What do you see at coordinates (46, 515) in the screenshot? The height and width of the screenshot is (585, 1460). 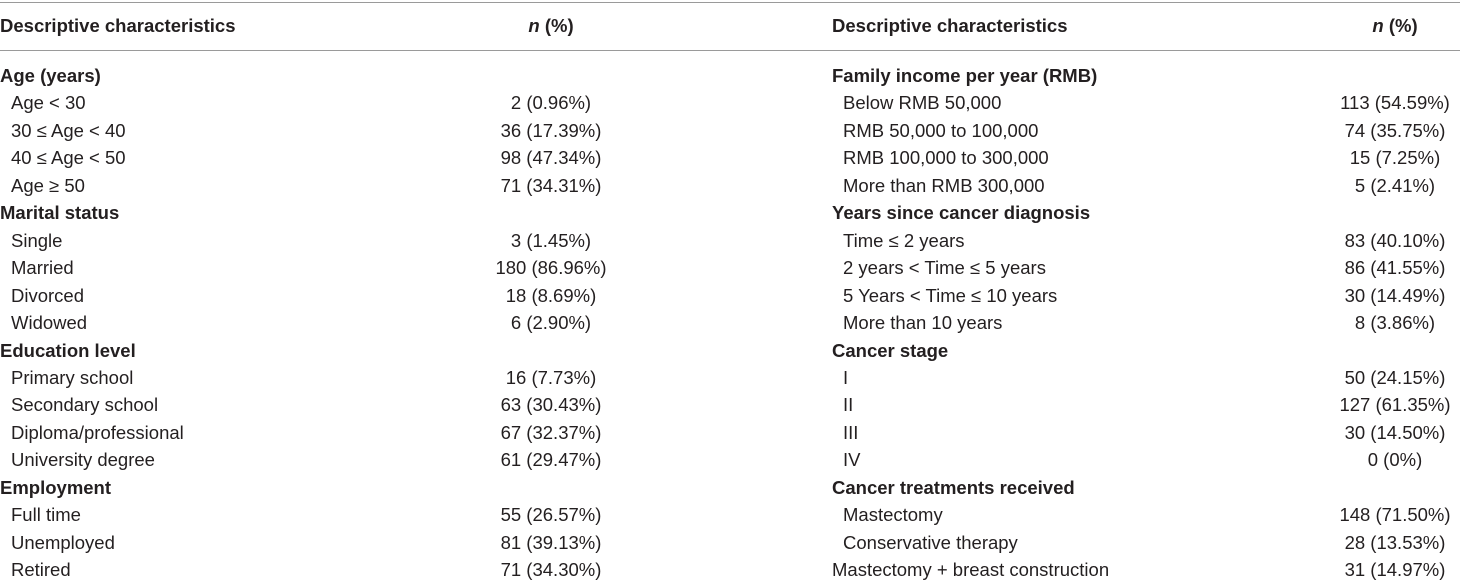 I see `left-row-label: Full time` at bounding box center [46, 515].